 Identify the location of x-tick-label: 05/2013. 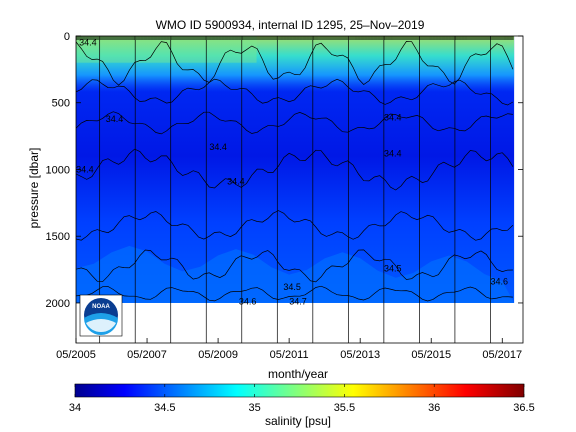
(360, 355).